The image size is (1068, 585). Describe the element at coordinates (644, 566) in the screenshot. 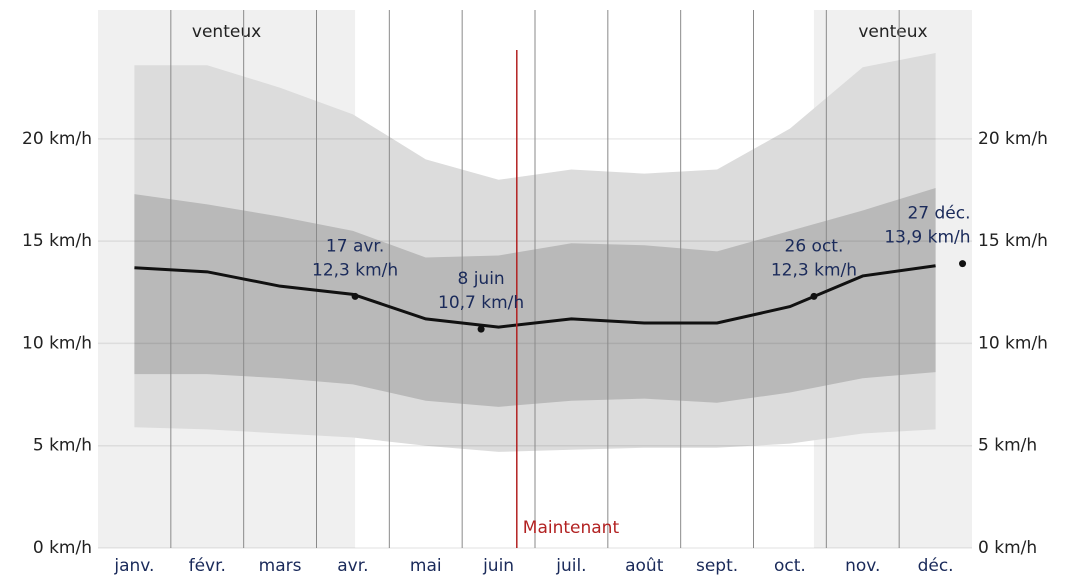

I see `x-tick-label: août` at that location.